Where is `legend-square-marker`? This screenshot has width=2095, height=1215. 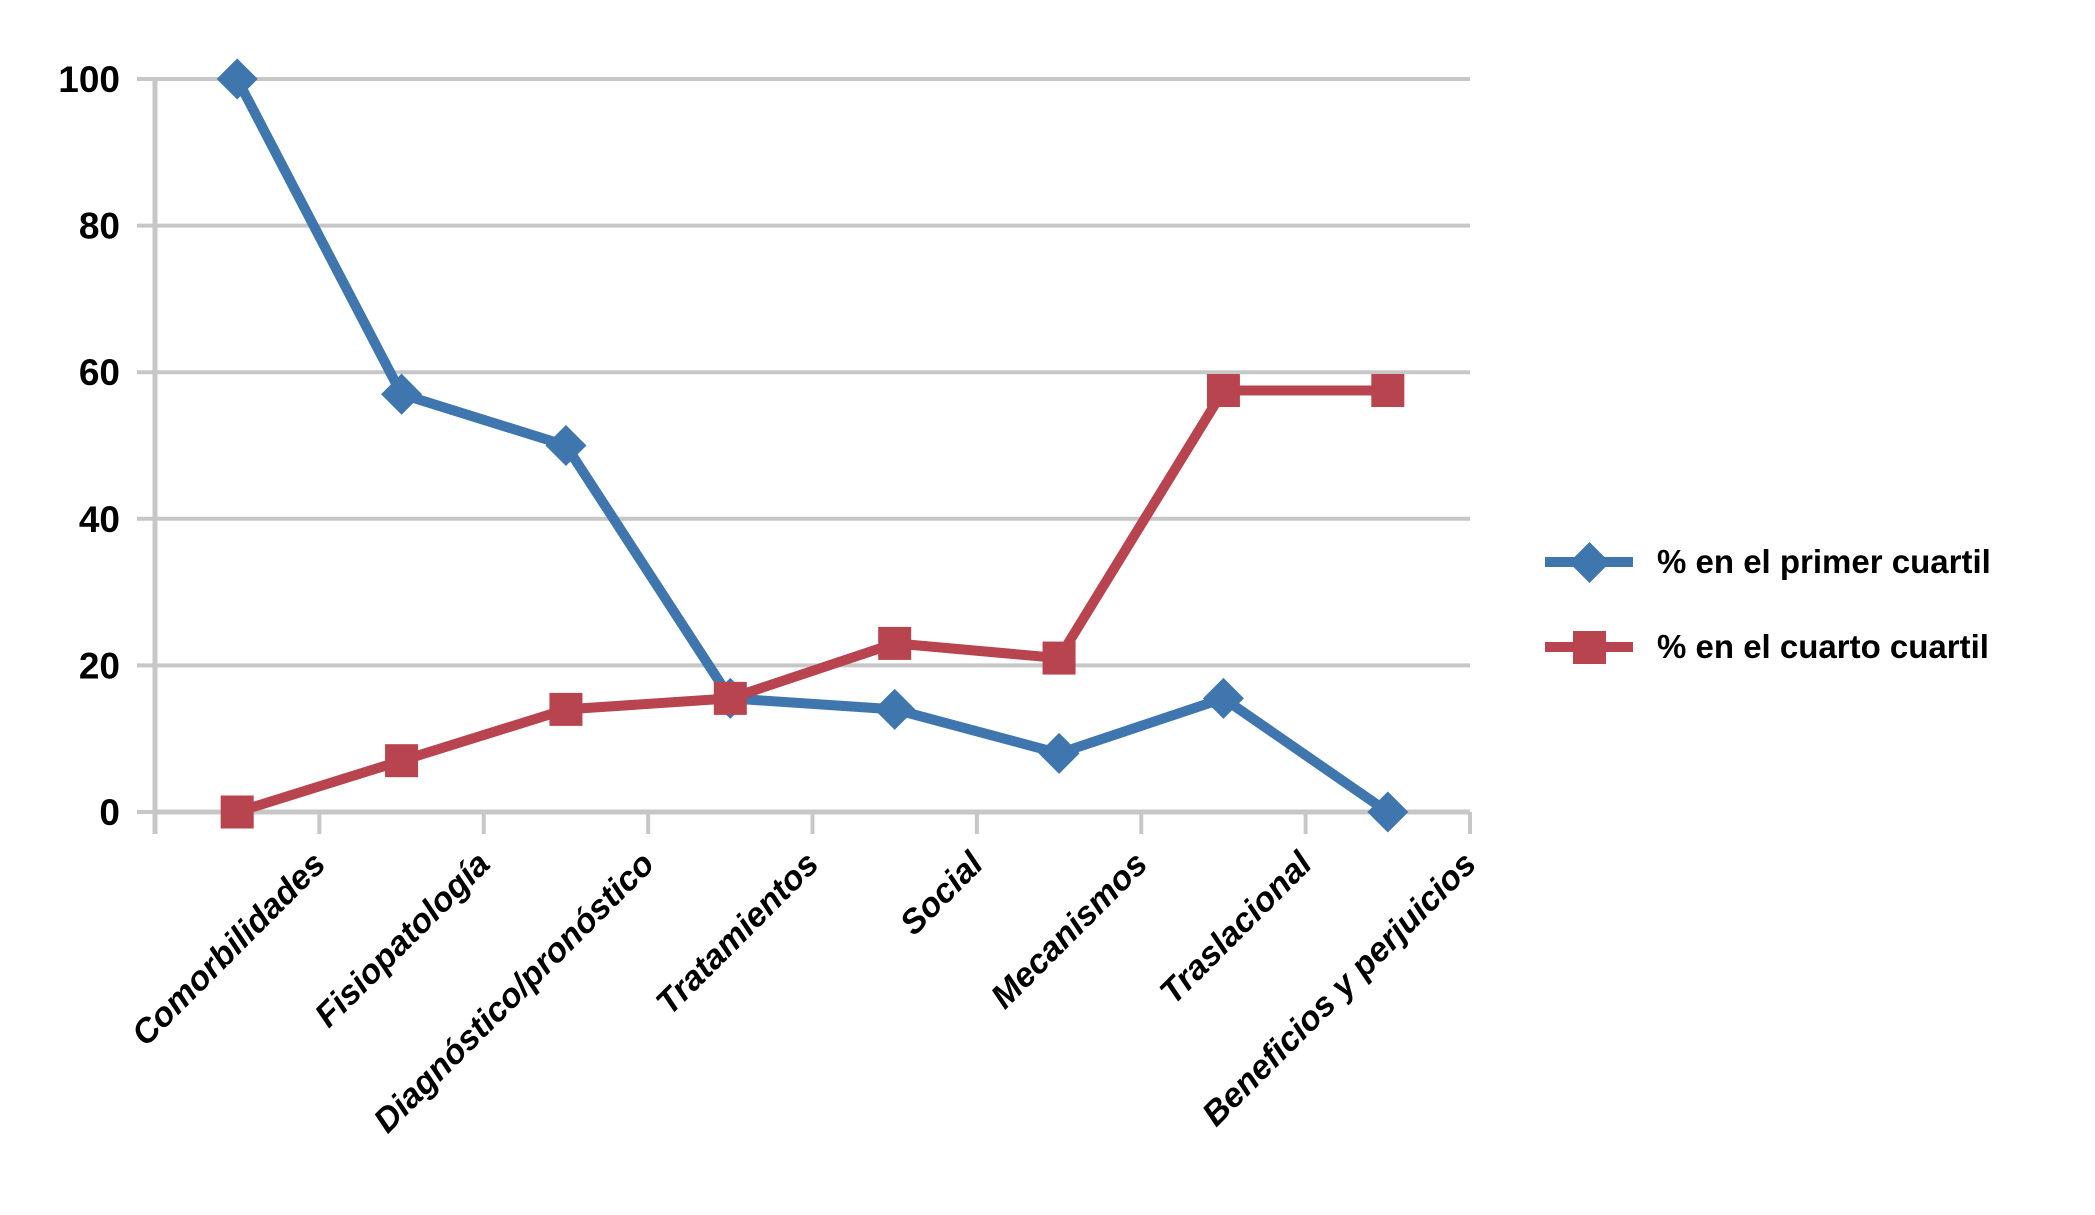
legend-square-marker is located at coordinates (1589, 647).